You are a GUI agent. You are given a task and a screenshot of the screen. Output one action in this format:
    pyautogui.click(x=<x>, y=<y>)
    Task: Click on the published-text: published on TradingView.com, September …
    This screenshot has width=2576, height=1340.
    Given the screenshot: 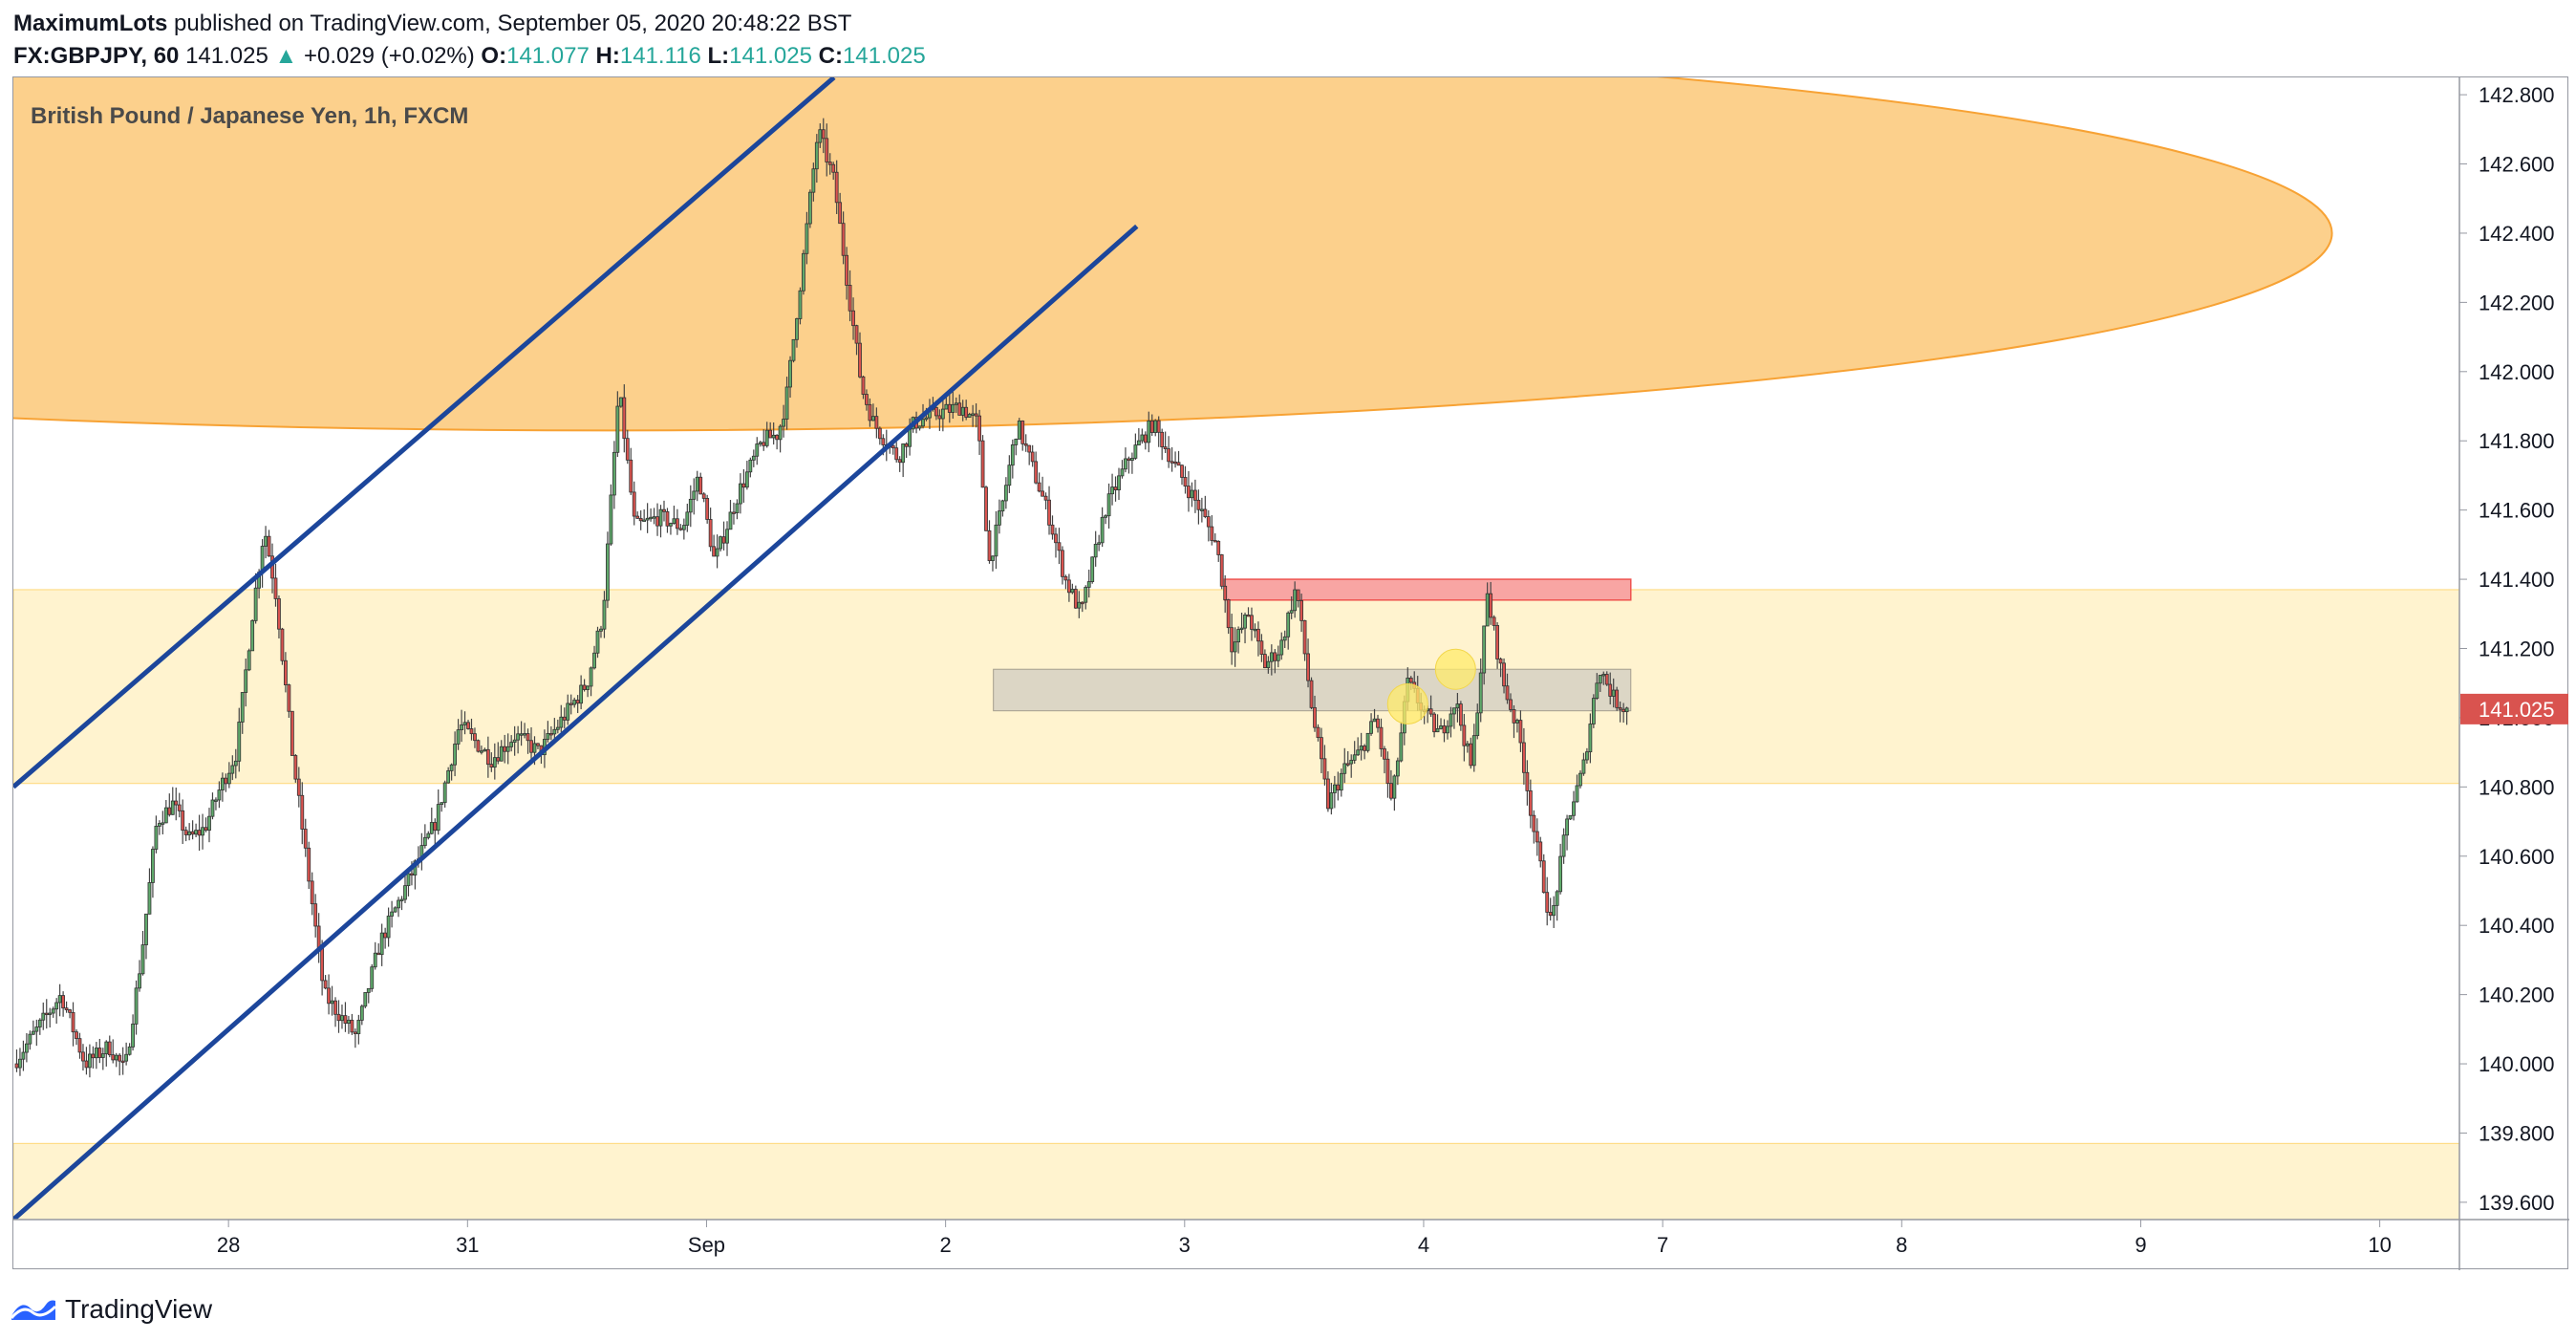 What is the action you would take?
    pyautogui.click(x=509, y=23)
    